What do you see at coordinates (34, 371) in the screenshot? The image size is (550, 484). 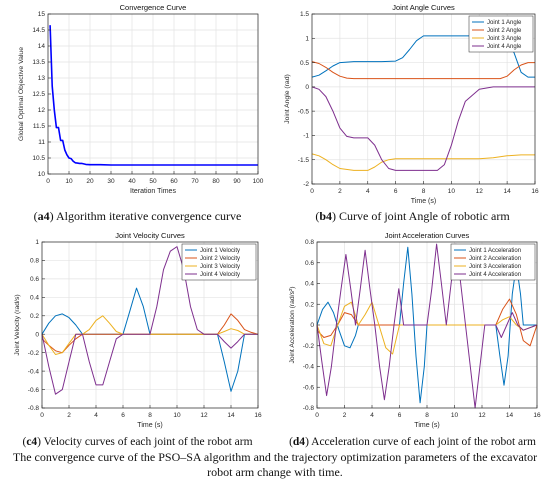 I see `y-tick-label: -0.4` at bounding box center [34, 371].